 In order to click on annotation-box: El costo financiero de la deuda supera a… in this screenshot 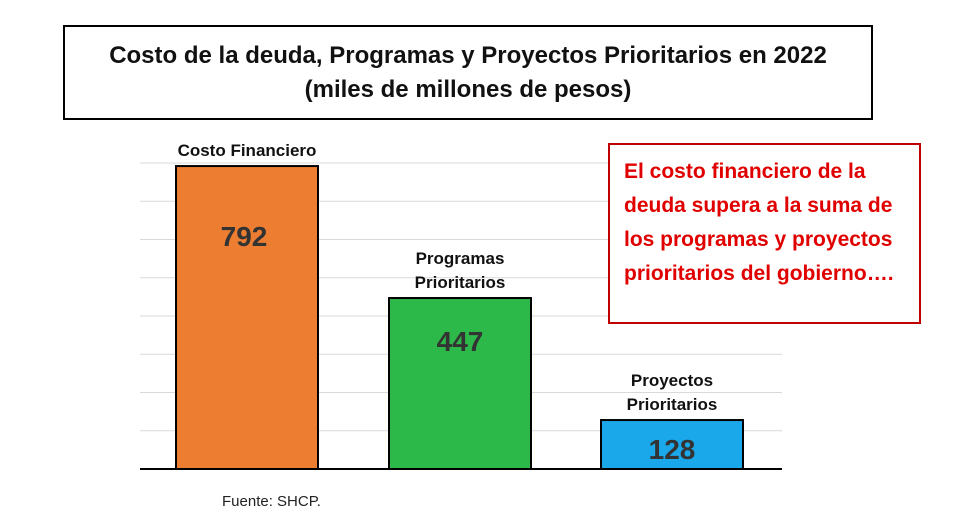, I will do `click(764, 233)`.